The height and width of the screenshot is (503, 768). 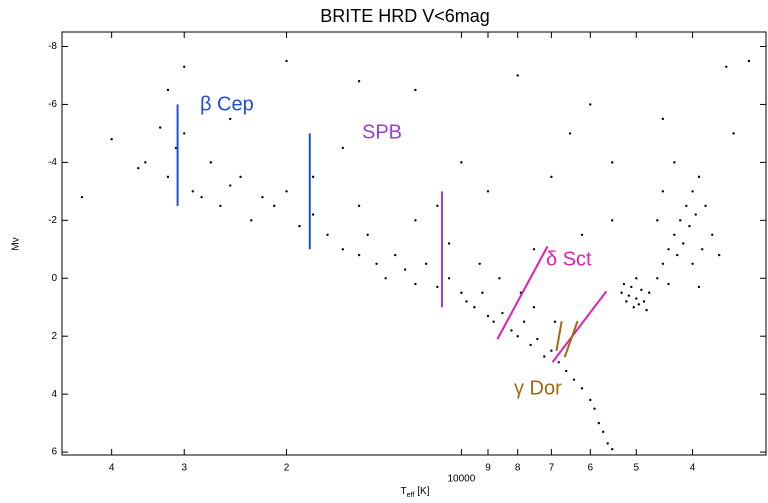 I want to click on annotation-label: γ Dor, so click(x=538, y=388).